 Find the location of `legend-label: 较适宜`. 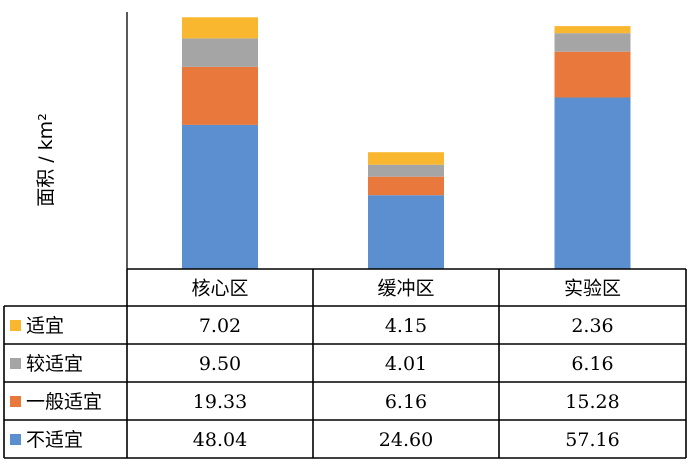

legend-label: 较适宜 is located at coordinates (54, 364).